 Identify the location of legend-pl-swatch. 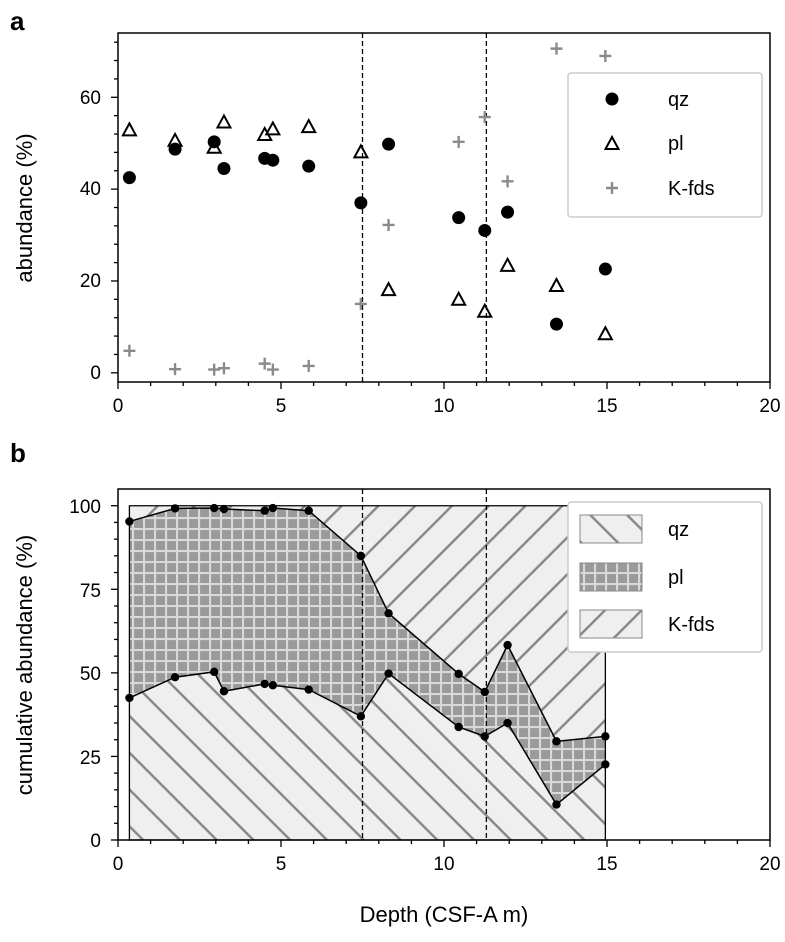
(611, 577).